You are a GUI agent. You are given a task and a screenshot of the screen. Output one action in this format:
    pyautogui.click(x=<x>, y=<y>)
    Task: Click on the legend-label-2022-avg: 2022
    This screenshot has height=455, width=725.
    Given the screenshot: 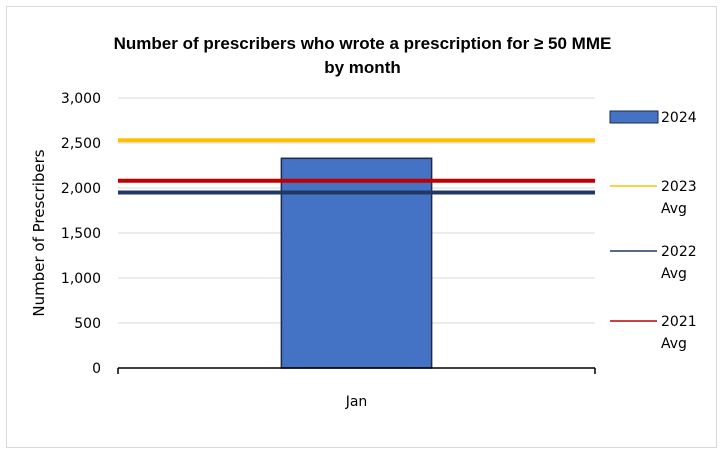 What is the action you would take?
    pyautogui.click(x=679, y=252)
    